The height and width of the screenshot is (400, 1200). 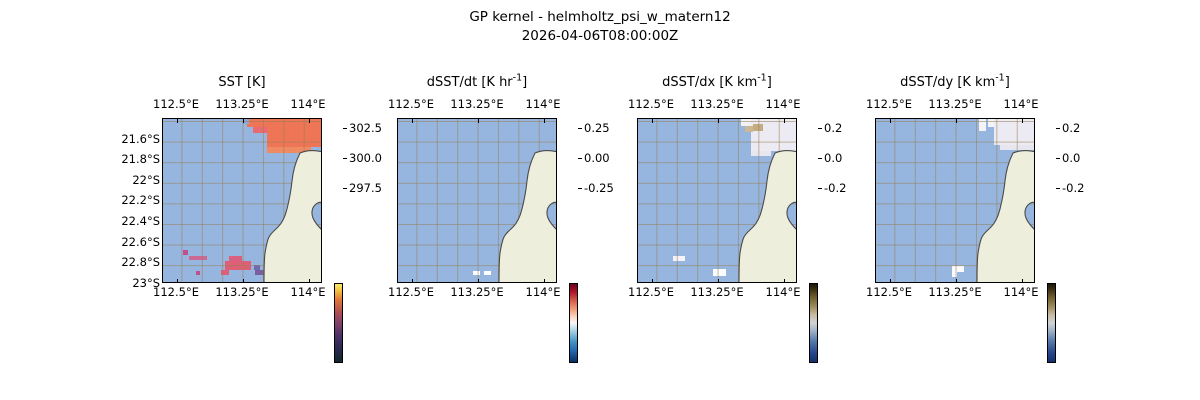 I want to click on coastline-landmass-dsst-dt, so click(x=477, y=200).